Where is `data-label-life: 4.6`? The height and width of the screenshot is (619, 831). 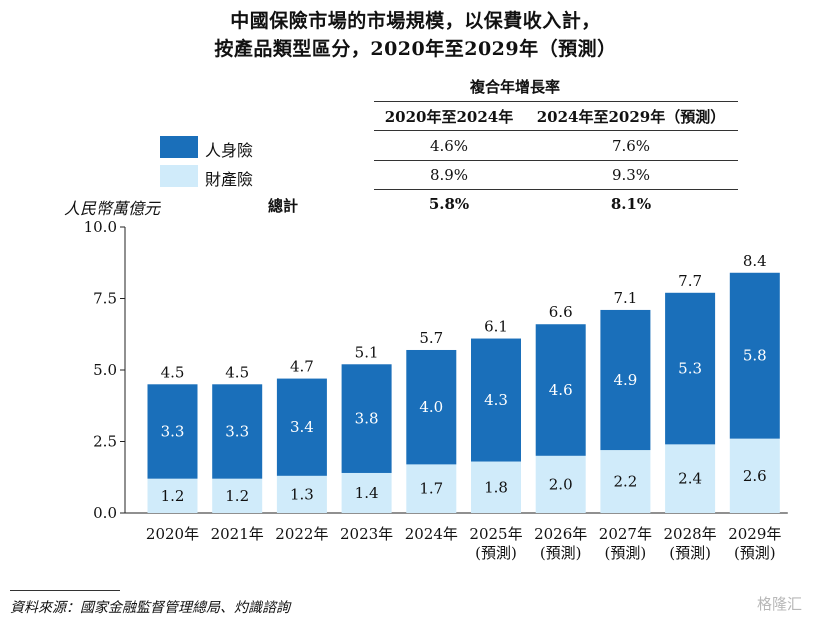
data-label-life: 4.6 is located at coordinates (561, 390).